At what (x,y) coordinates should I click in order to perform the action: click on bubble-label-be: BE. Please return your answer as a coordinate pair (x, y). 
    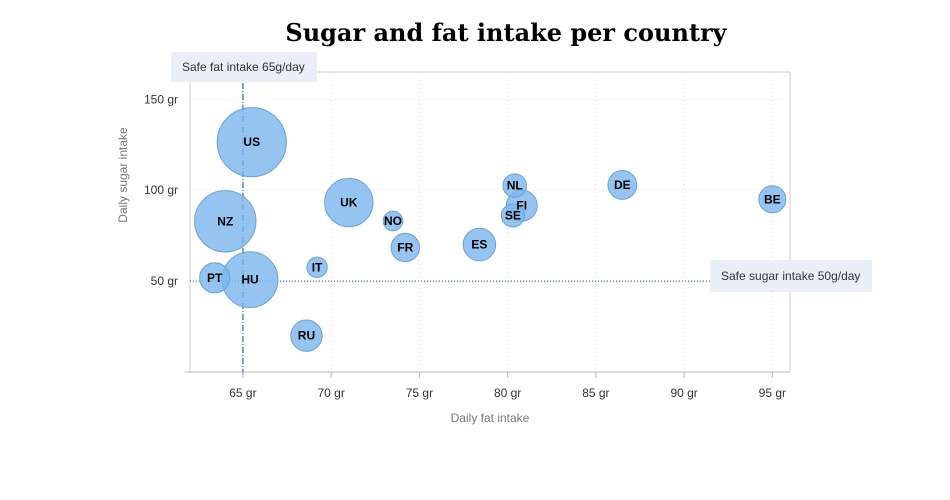
    Looking at the image, I should click on (772, 199).